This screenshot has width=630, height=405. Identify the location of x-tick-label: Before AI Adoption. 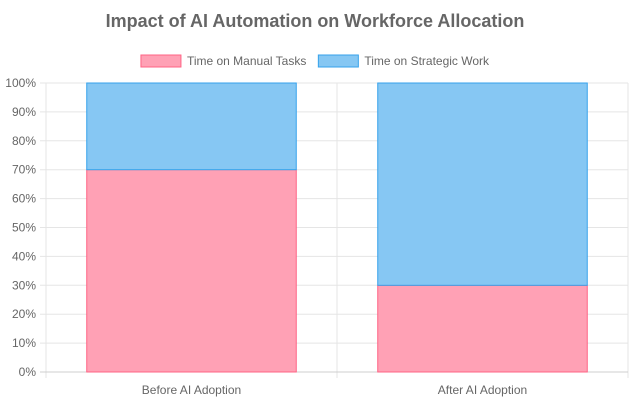
(191, 390).